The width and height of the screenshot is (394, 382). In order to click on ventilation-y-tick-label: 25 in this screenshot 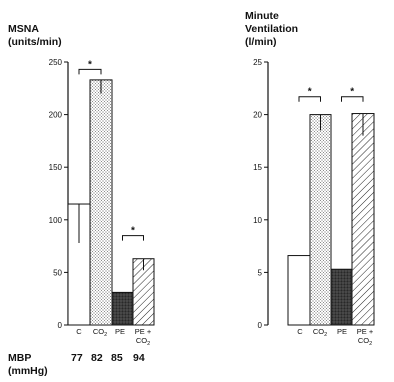, I will do `click(257, 62)`.